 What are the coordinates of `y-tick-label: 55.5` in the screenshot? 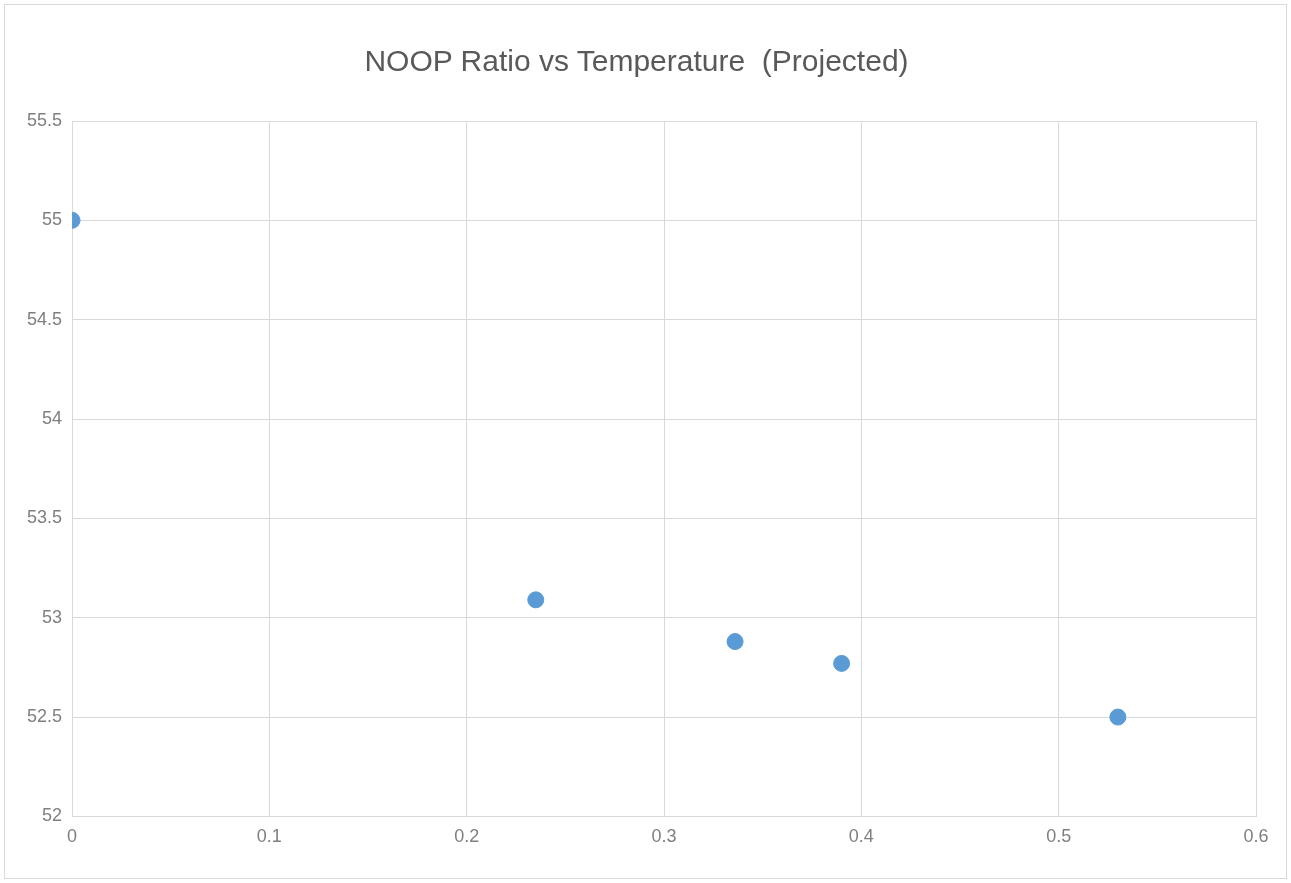 It's located at (44, 119).